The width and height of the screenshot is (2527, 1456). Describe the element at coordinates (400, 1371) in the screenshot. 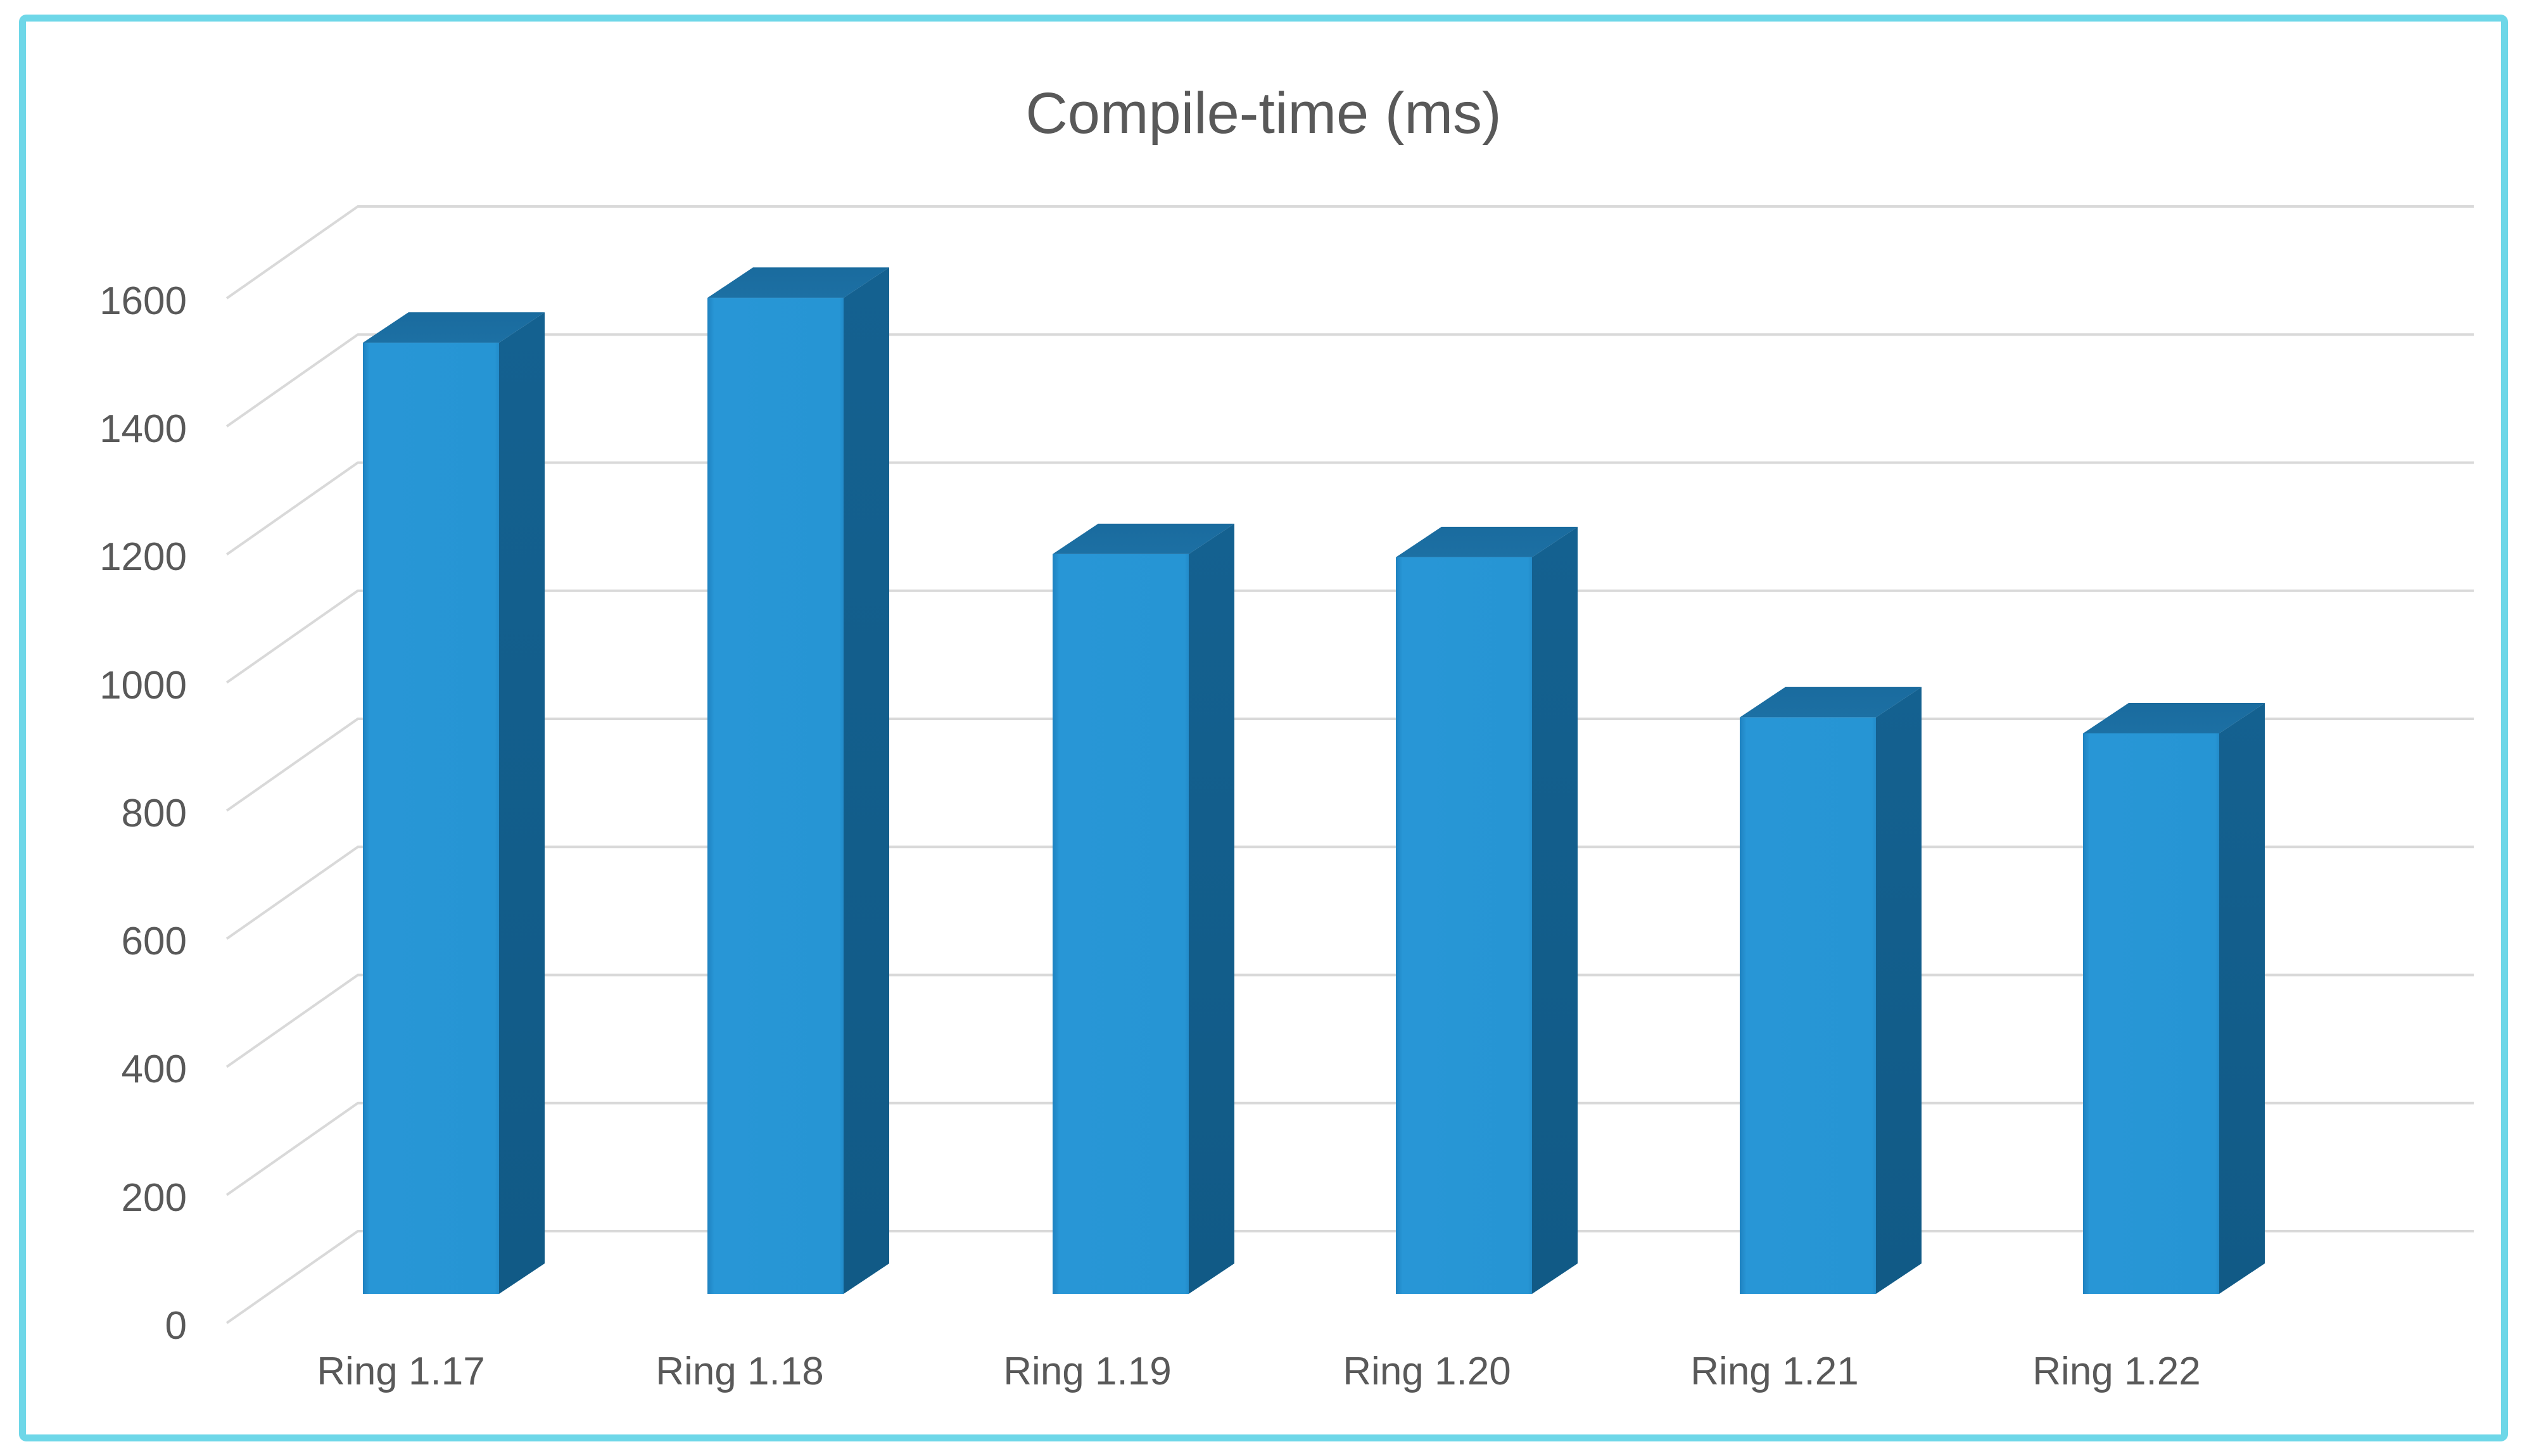

I see `x-category-label: Ring 1.17` at that location.